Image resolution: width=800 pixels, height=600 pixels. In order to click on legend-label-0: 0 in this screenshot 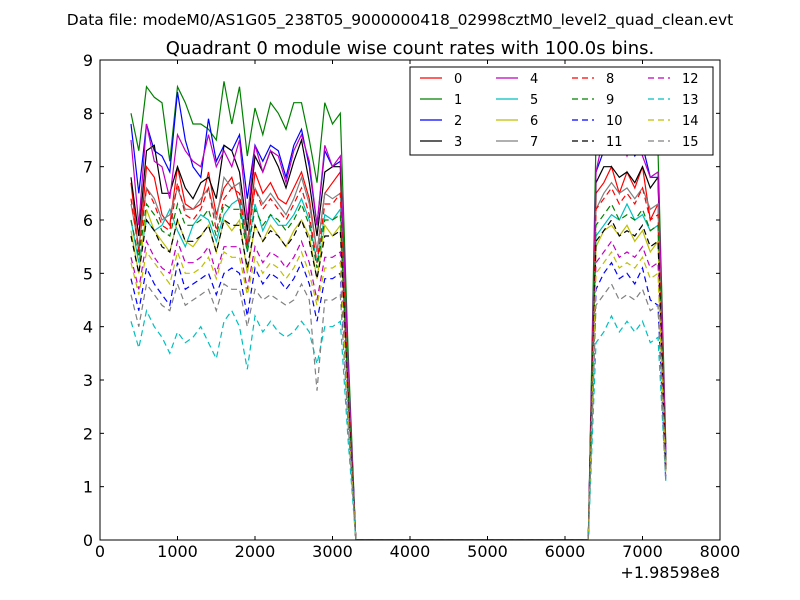, I will do `click(458, 79)`.